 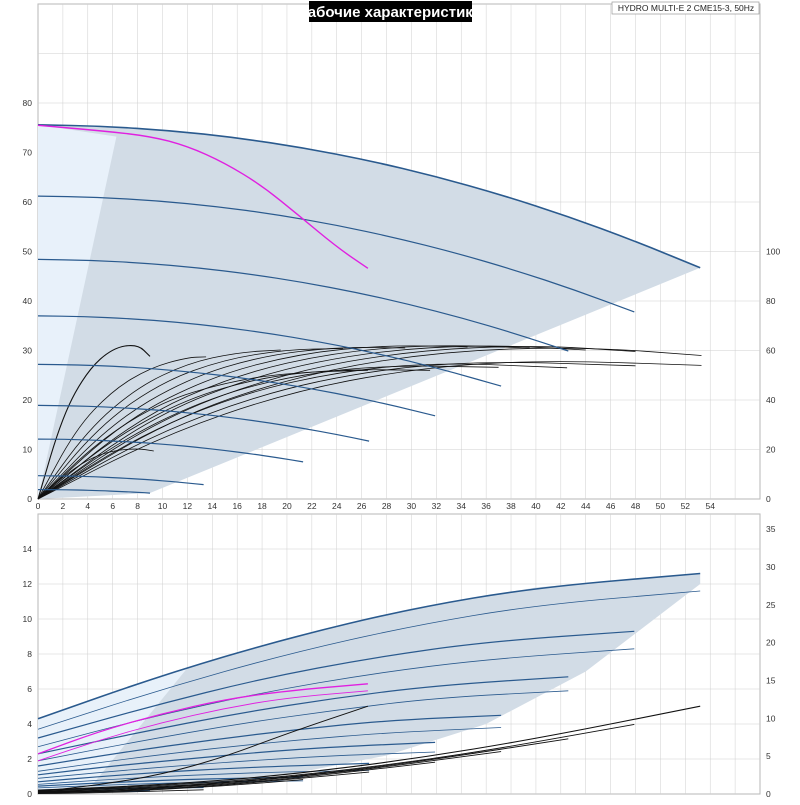 What do you see at coordinates (38, 506) in the screenshot?
I see `x-tick-label: 0` at bounding box center [38, 506].